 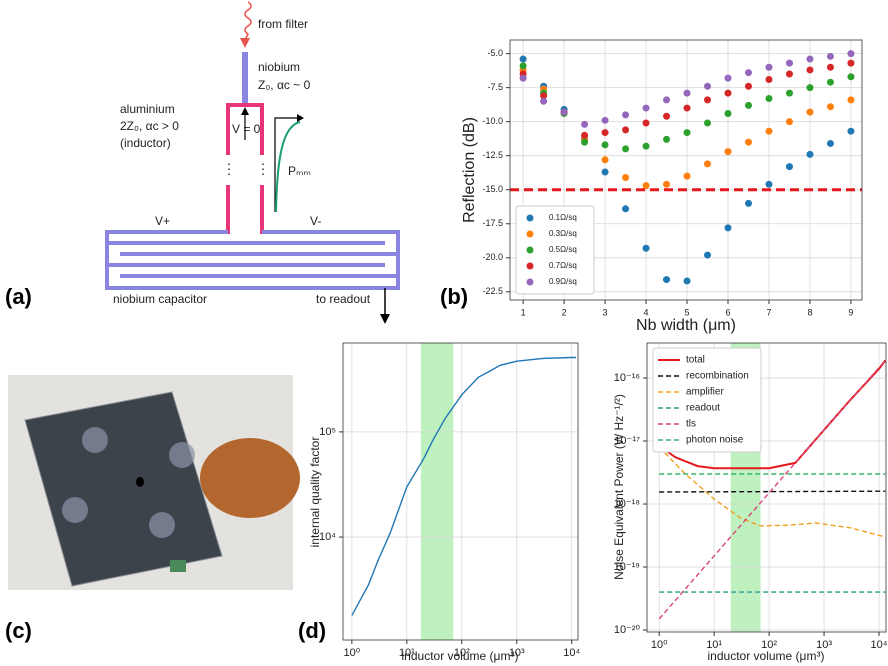 What do you see at coordinates (686, 325) in the screenshot?
I see `x-axis-label: Nb width (μm)` at bounding box center [686, 325].